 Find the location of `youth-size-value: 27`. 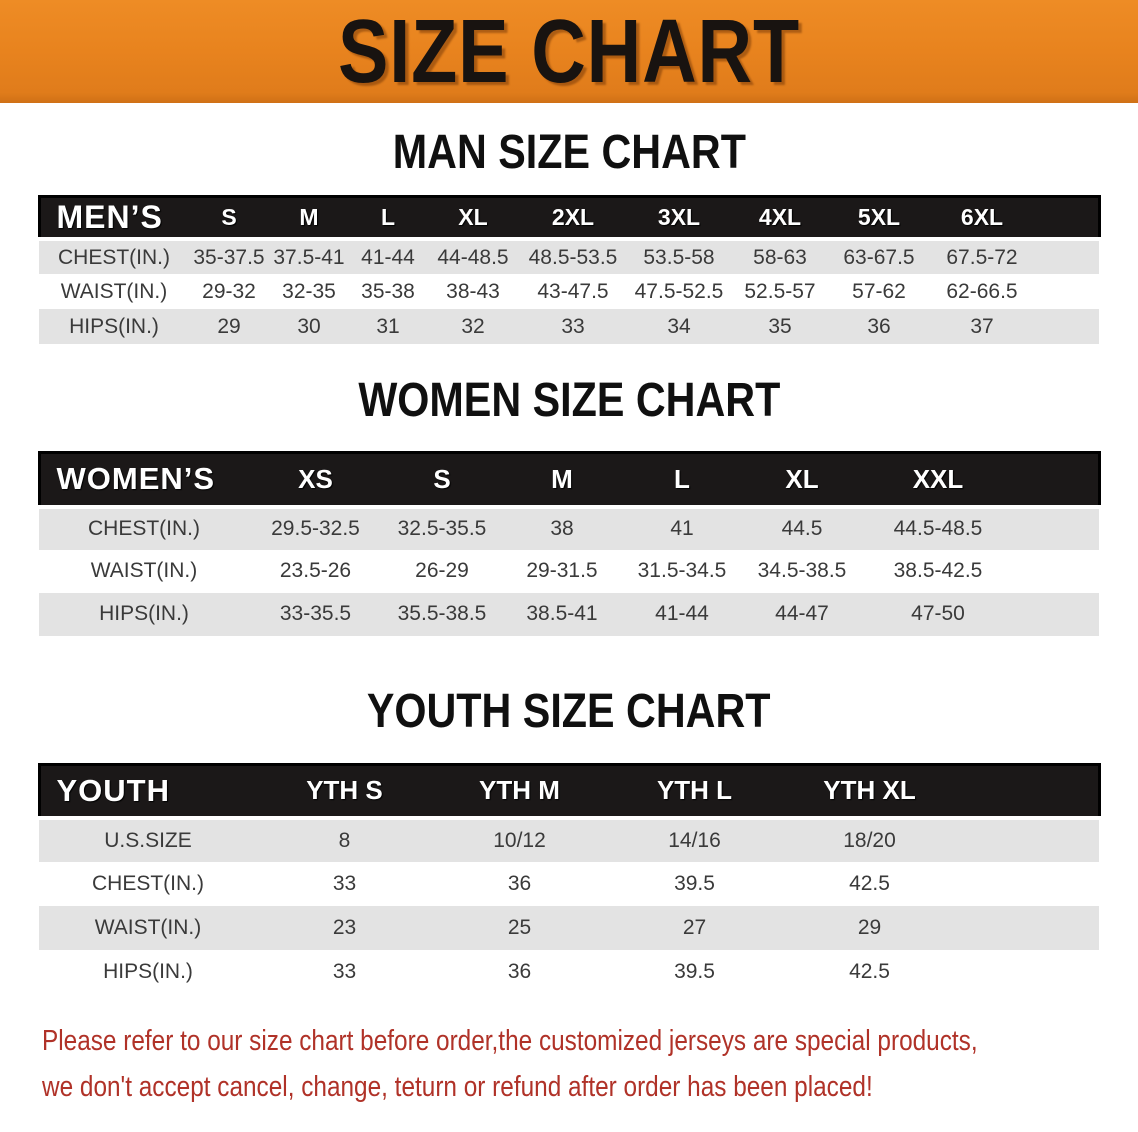

youth-size-value: 27 is located at coordinates (694, 928).